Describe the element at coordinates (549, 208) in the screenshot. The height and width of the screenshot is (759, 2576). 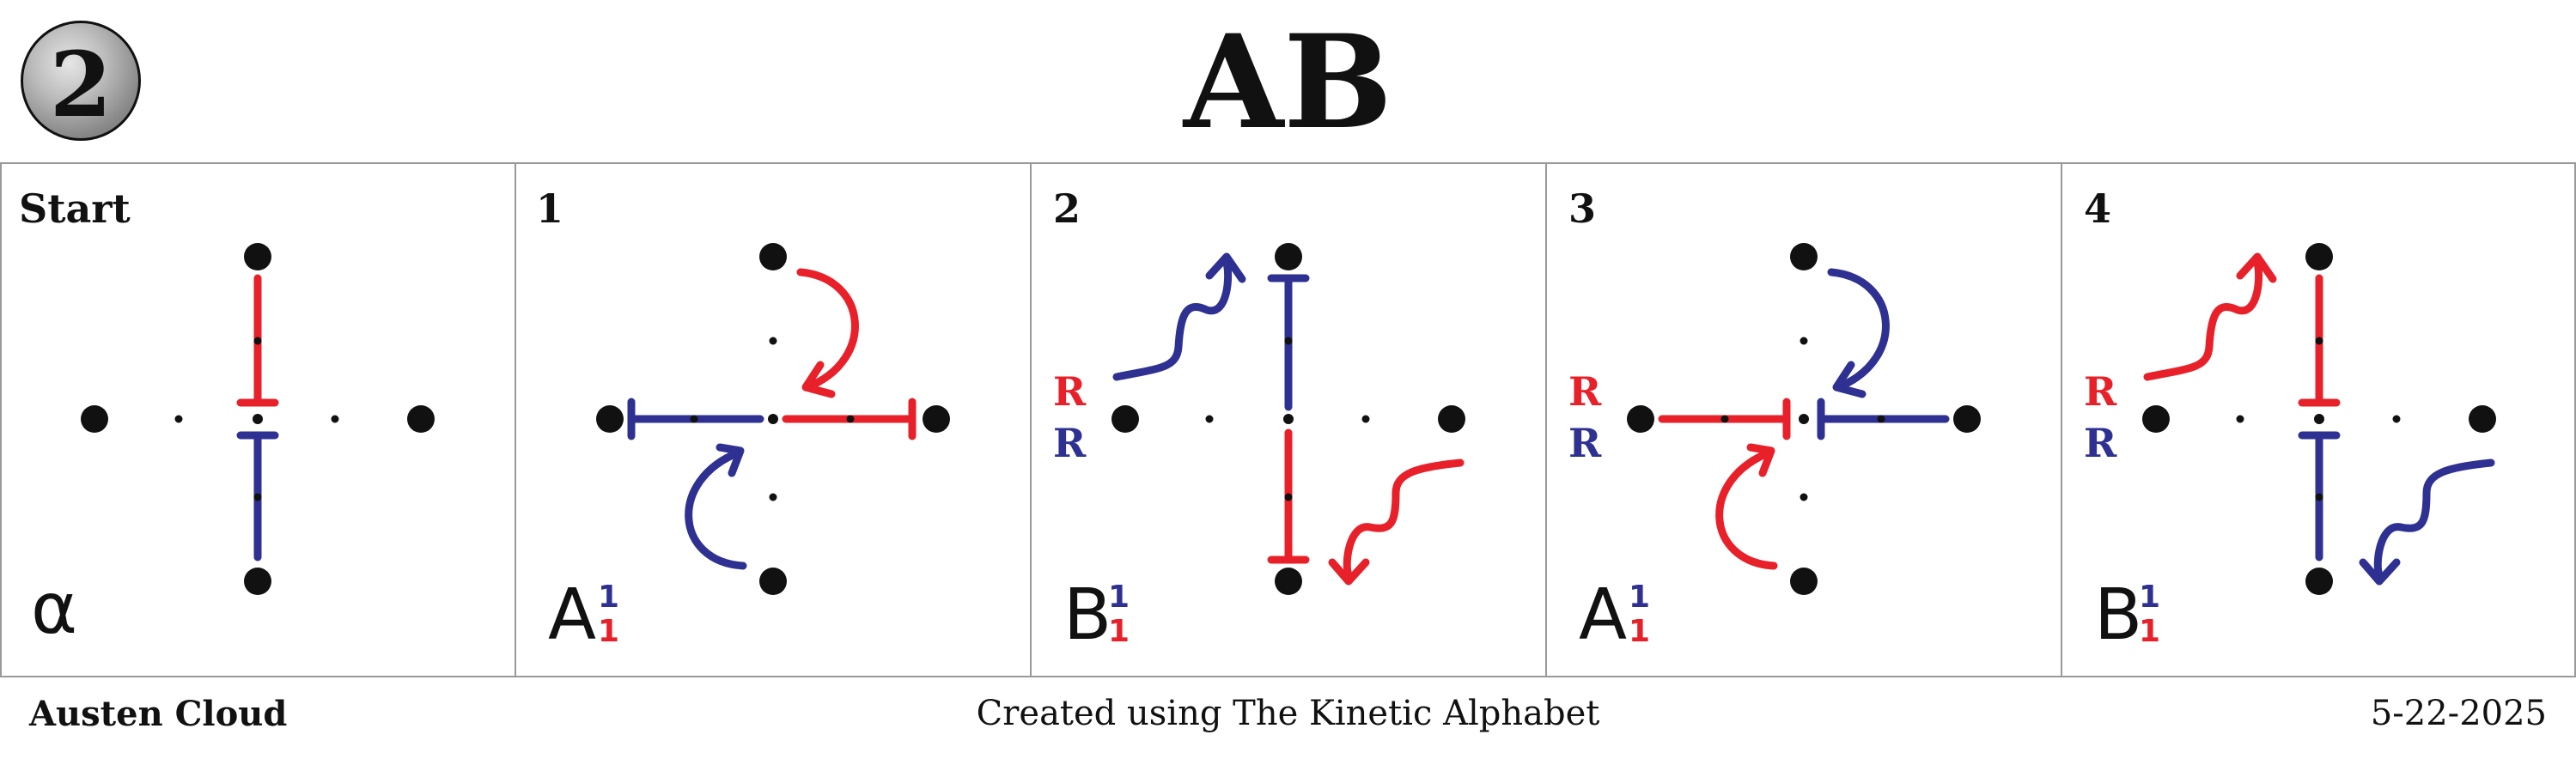
I see `panel-label: 1` at that location.